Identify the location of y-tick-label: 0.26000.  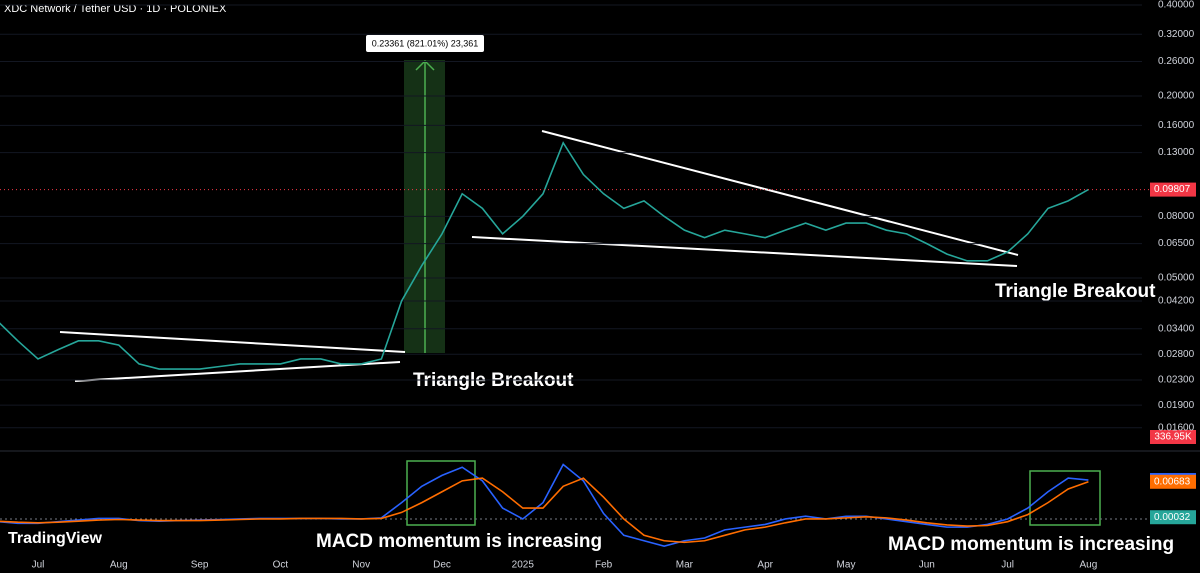
(1176, 61).